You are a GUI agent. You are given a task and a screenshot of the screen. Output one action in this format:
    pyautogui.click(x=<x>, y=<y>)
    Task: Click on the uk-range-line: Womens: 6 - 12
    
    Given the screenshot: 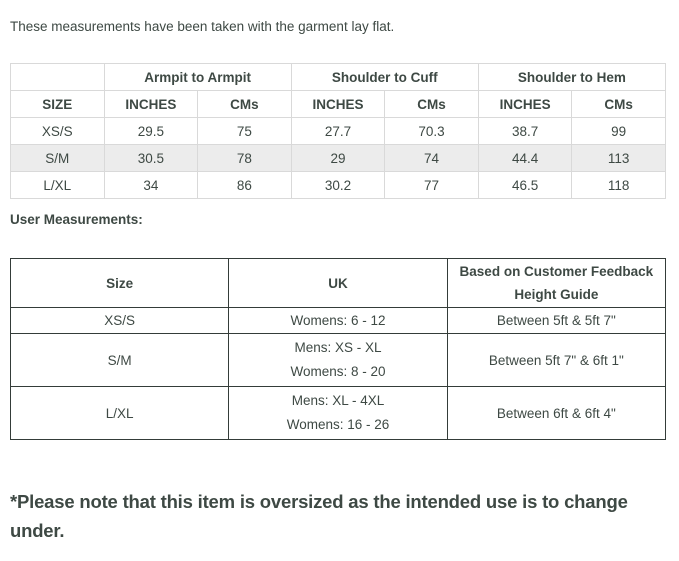 What is the action you would take?
    pyautogui.click(x=338, y=320)
    